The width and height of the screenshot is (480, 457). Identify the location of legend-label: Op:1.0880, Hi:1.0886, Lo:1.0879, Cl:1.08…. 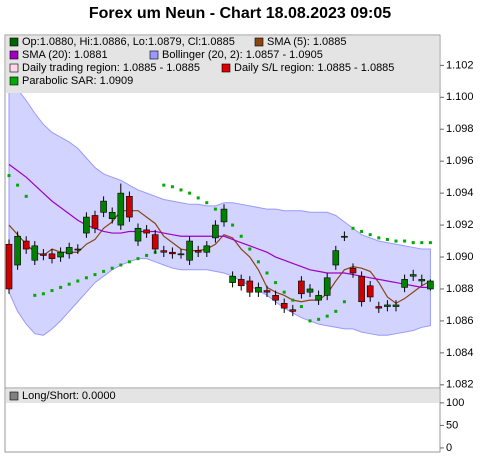
(128, 42).